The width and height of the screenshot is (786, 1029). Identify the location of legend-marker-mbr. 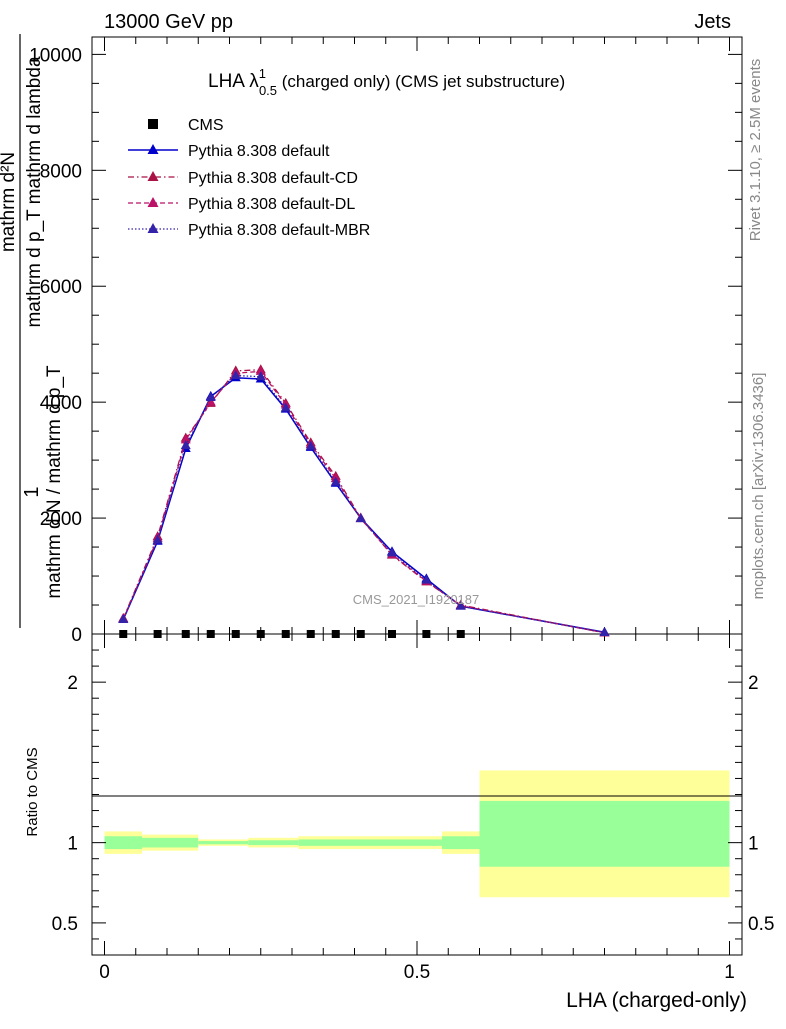
(153, 228).